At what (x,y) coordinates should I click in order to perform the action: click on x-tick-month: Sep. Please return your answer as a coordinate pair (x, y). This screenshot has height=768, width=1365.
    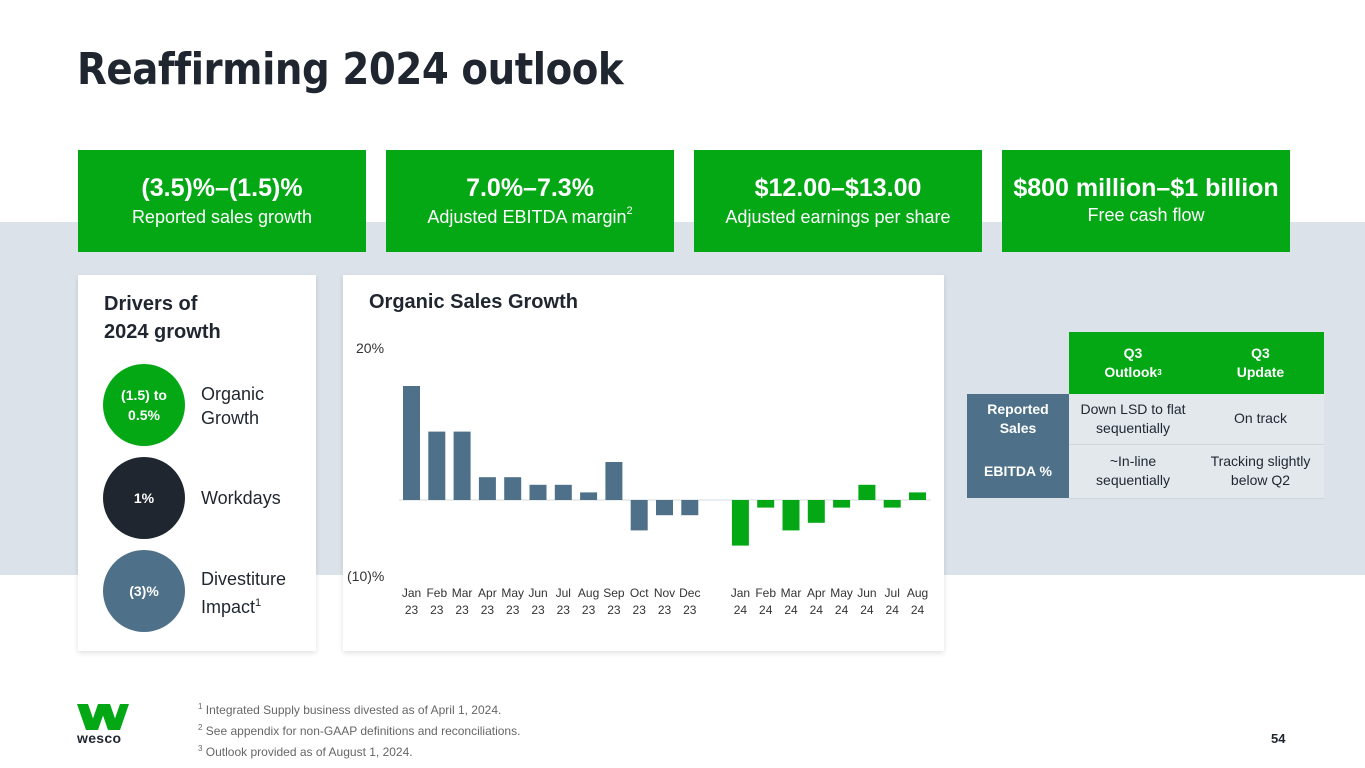
    Looking at the image, I should click on (614, 593).